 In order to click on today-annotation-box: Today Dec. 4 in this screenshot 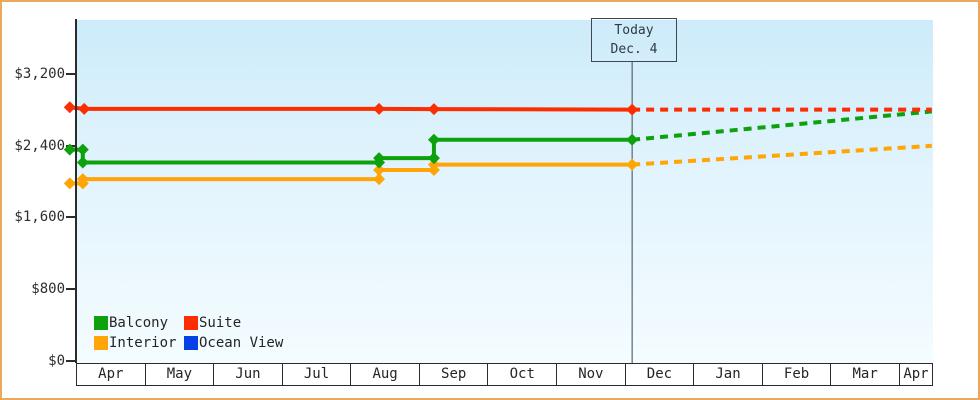, I will do `click(634, 40)`.